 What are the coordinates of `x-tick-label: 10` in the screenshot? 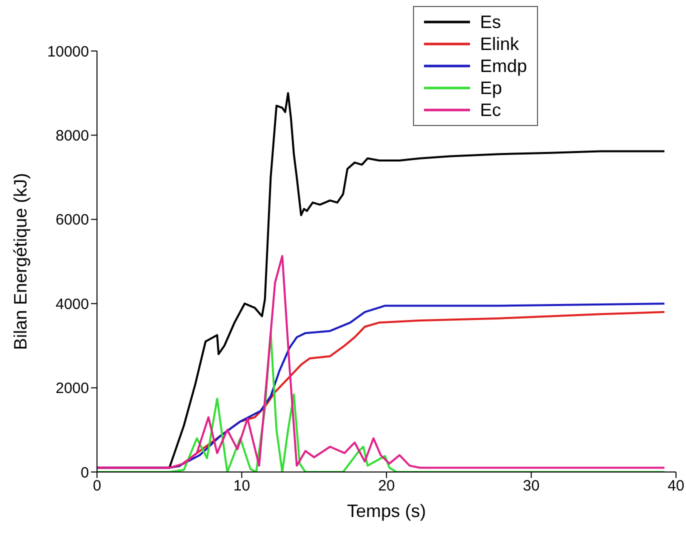 It's located at (241, 486).